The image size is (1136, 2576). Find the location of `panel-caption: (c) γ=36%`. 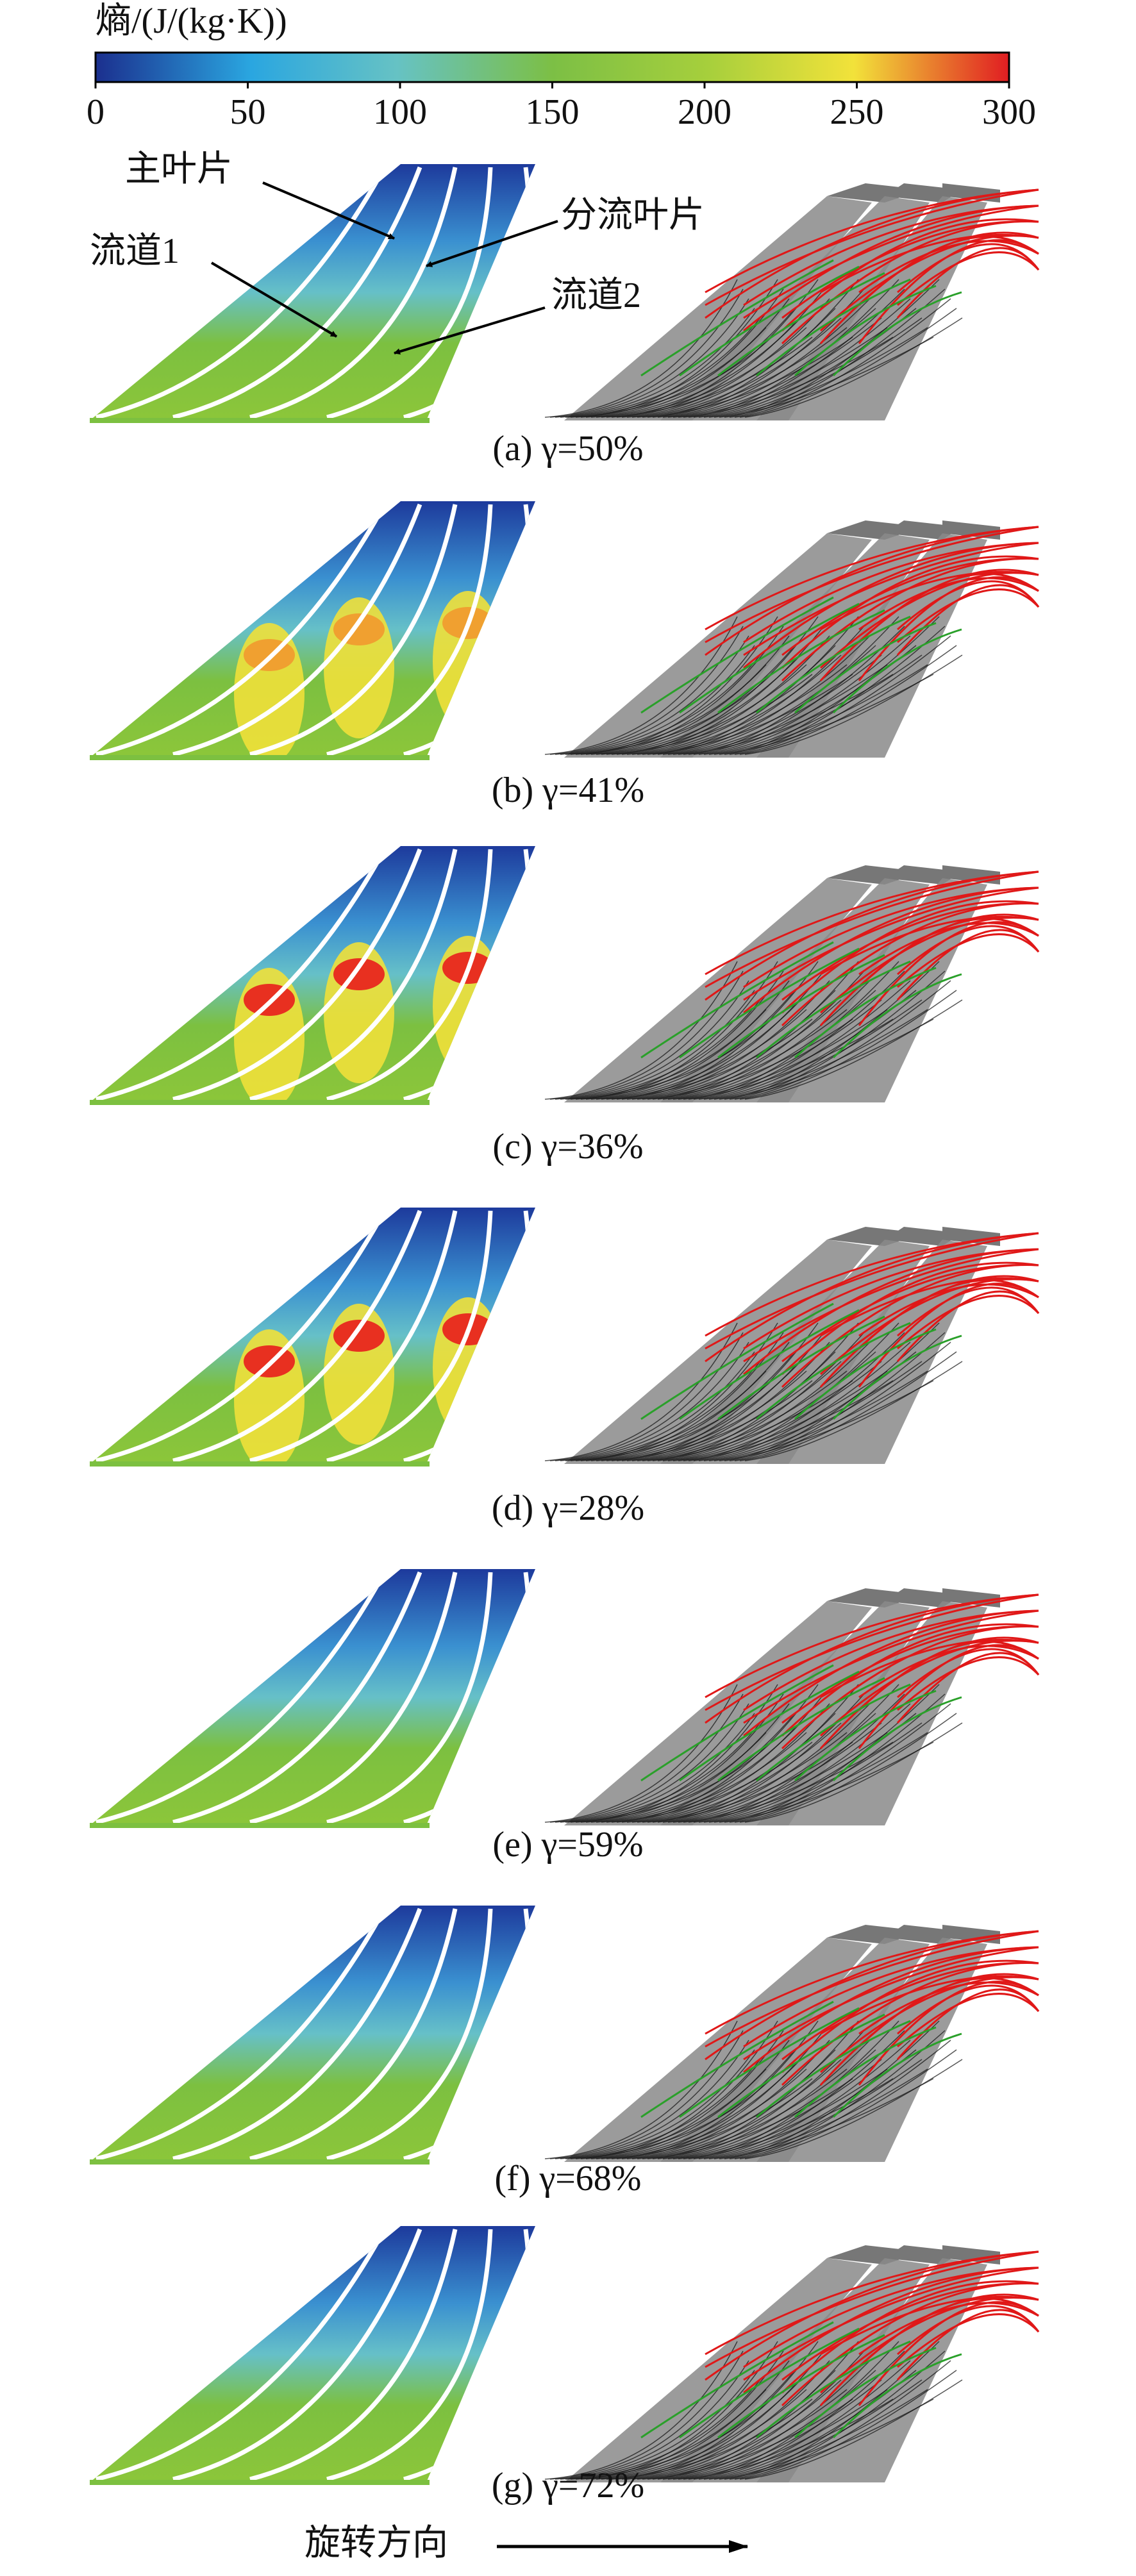

panel-caption: (c) γ=36% is located at coordinates (567, 1147).